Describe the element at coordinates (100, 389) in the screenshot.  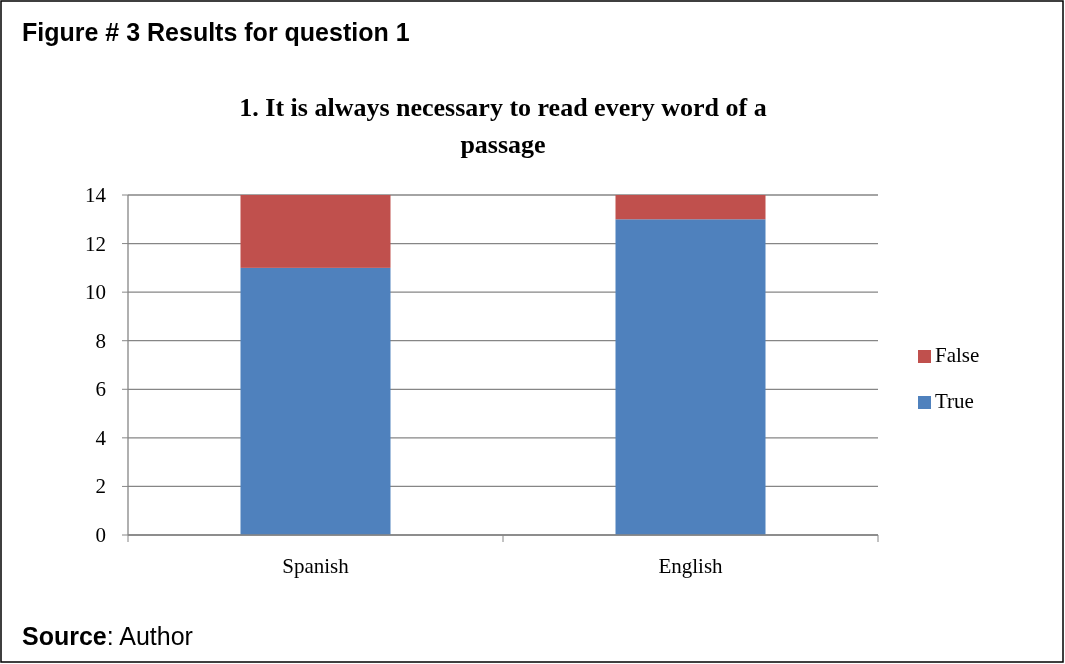
I see `y-tick-label: 6` at that location.